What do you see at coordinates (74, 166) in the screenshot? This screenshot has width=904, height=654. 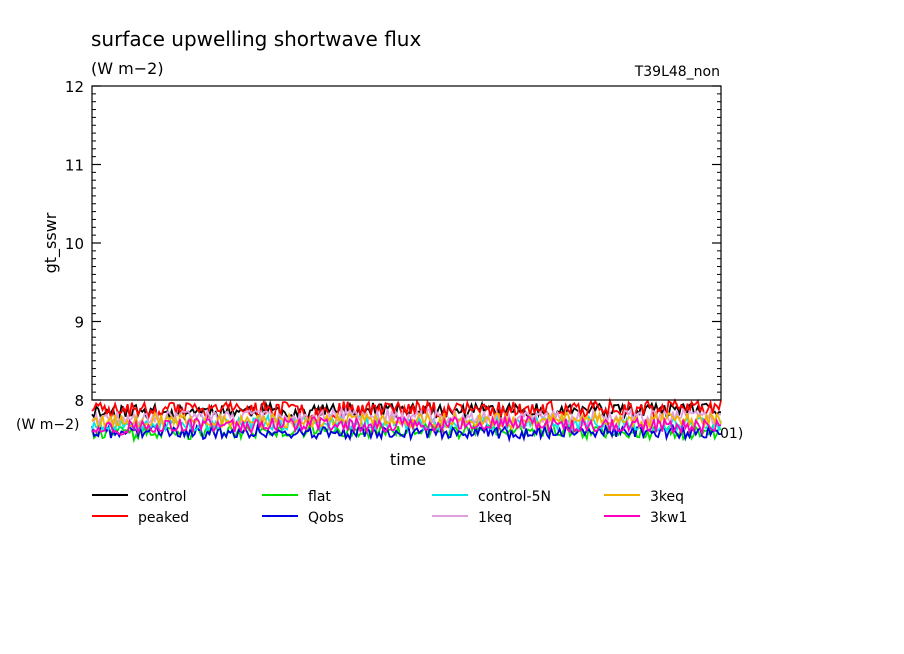 I see `y-tick-label: 11` at bounding box center [74, 166].